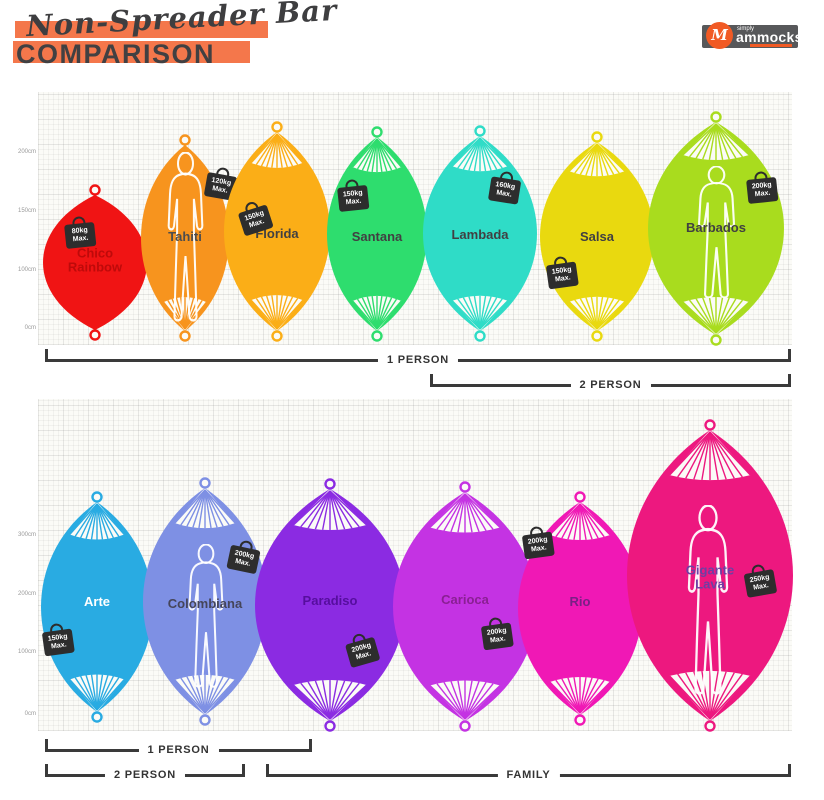 The image size is (824, 800). I want to click on page-title-main: COMPARISON, so click(116, 54).